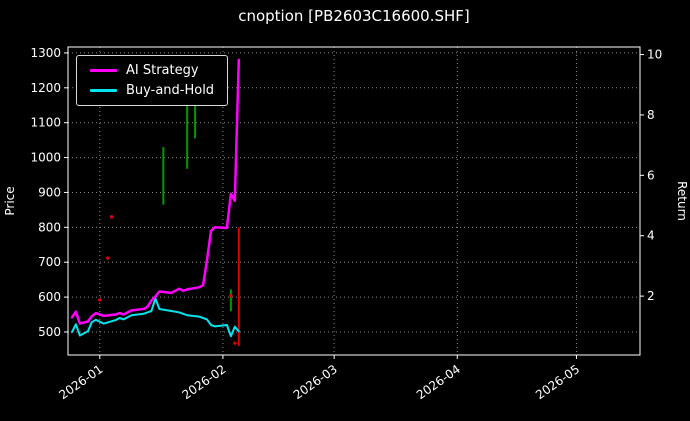 Image resolution: width=690 pixels, height=421 pixels. I want to click on trade-signal-dots, so click(167, 280).